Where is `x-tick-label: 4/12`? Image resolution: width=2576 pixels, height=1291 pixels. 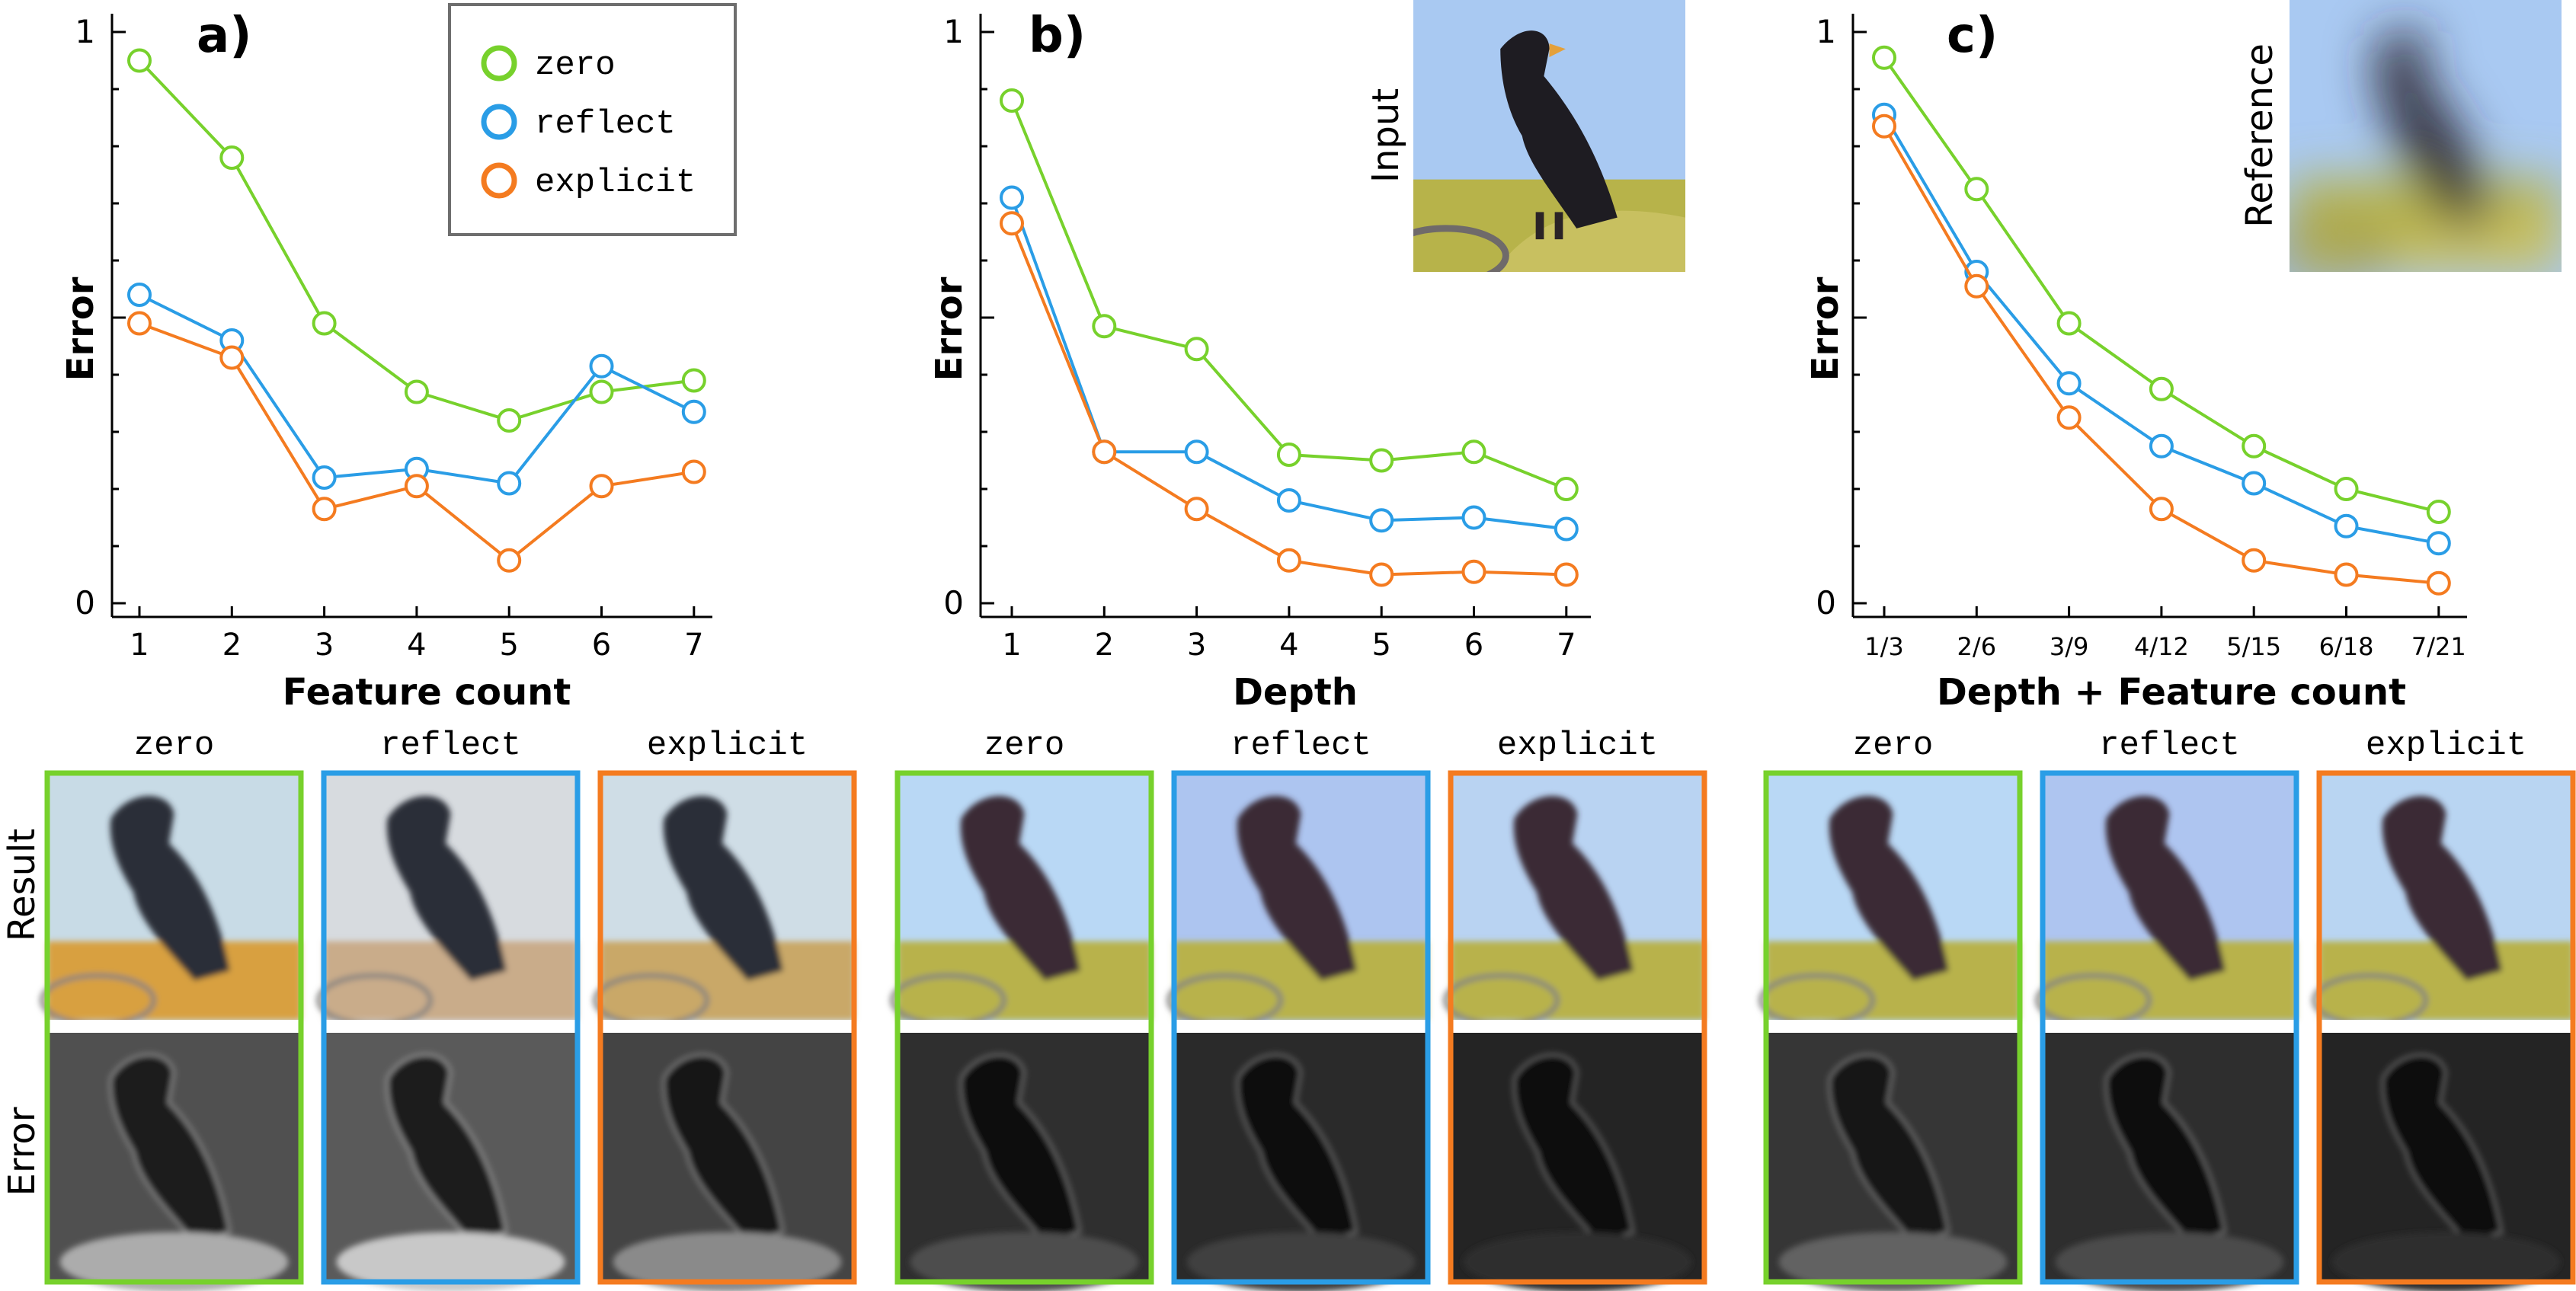
x-tick-label: 4/12 is located at coordinates (2161, 646).